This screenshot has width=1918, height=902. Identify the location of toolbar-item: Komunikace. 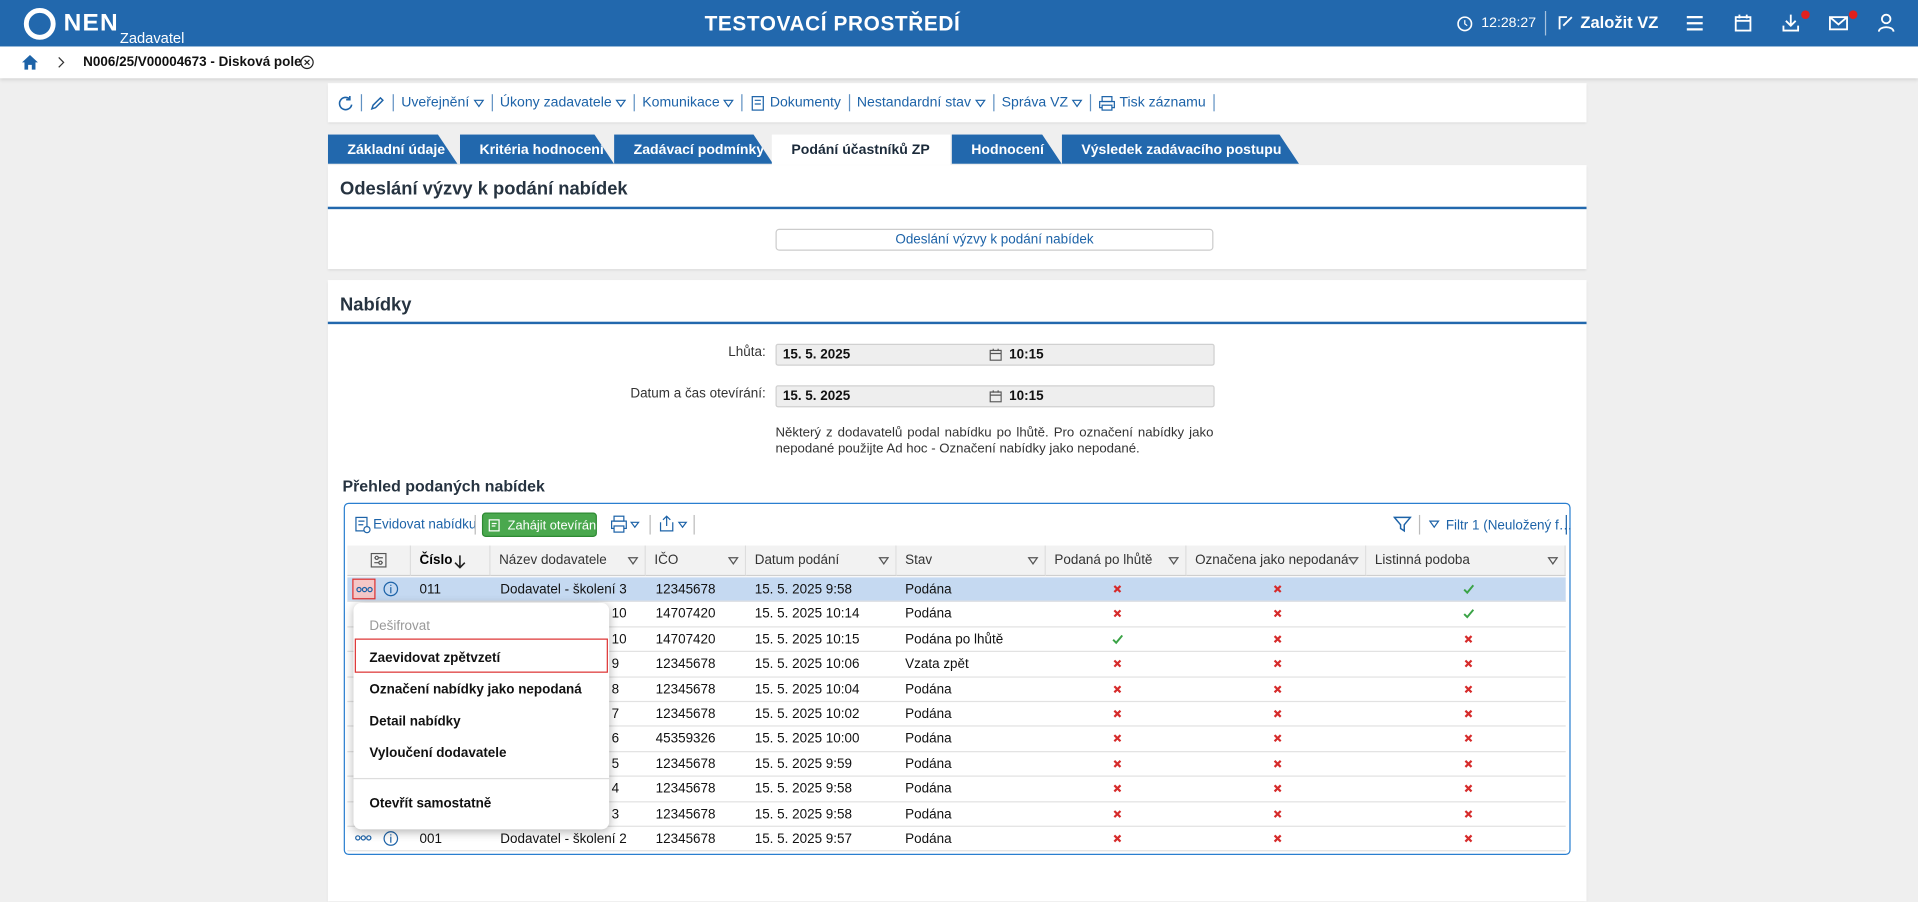
(688, 102).